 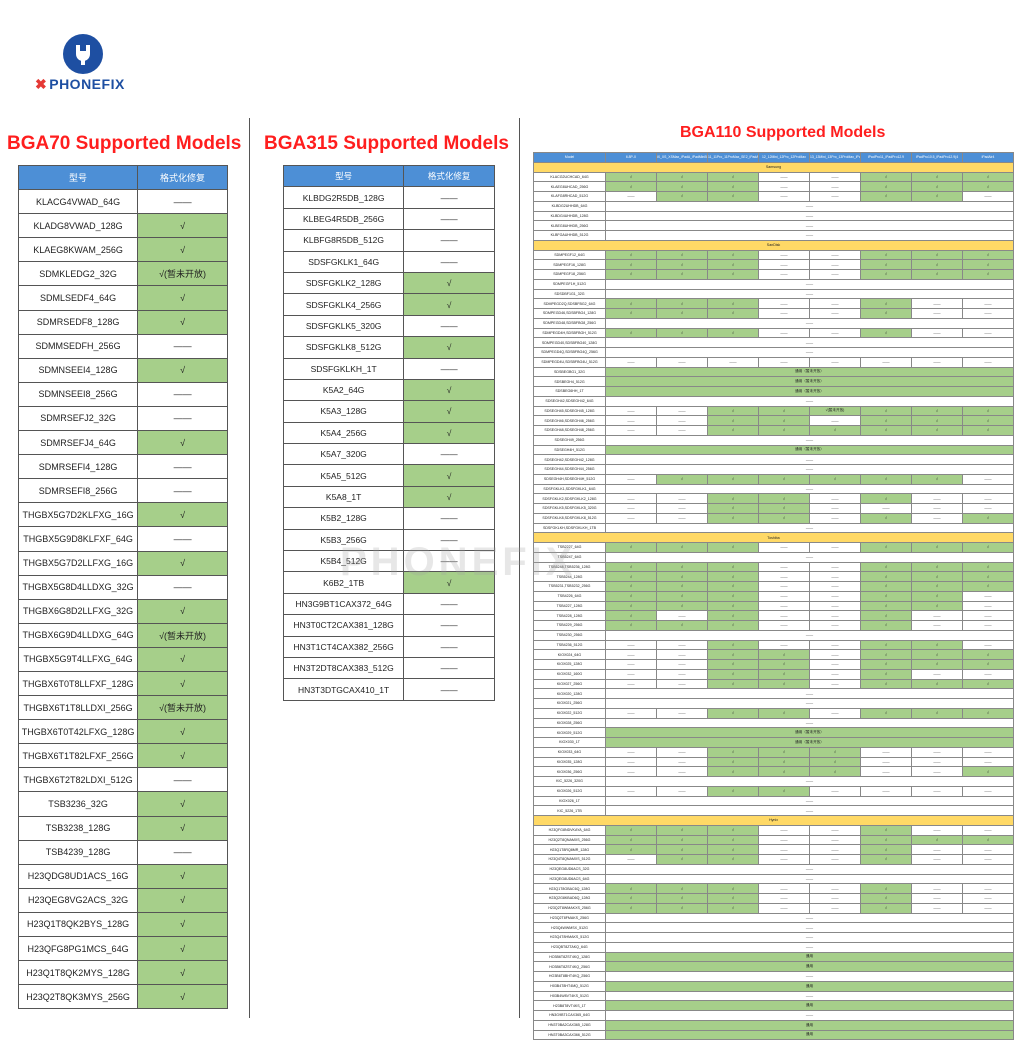 What do you see at coordinates (773, 430) in the screenshot?
I see `table-row: SDSEGH48,SDSEGH48_256G —— —— √ √ √ √ √ √` at bounding box center [773, 430].